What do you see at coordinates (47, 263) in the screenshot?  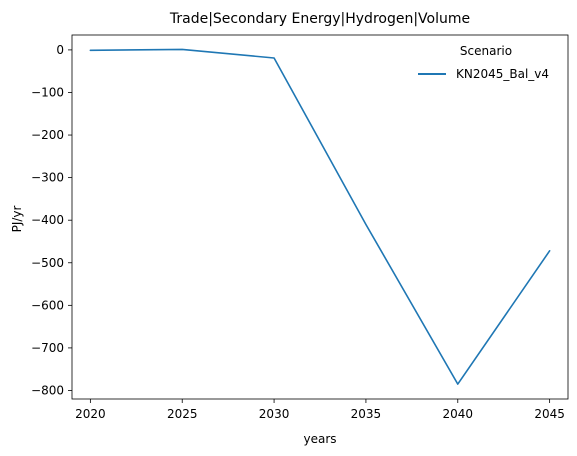 I see `y-tick-label: −500` at bounding box center [47, 263].